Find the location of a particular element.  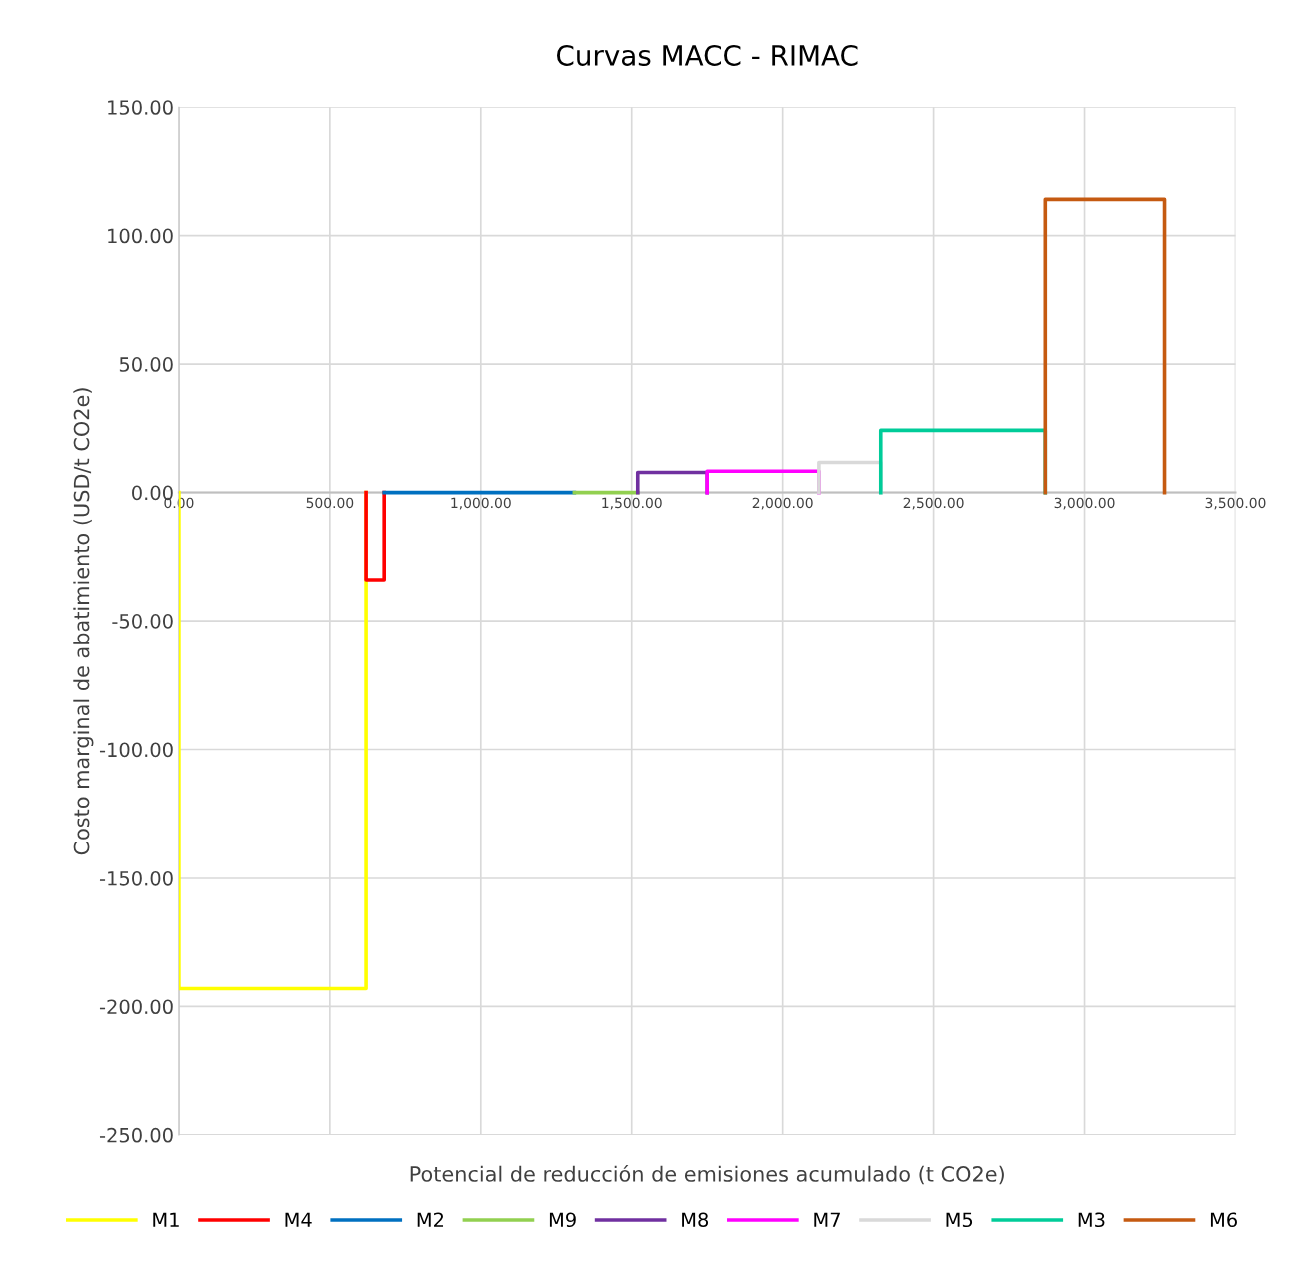

x-tick-label: 2,000.00 is located at coordinates (782, 503).